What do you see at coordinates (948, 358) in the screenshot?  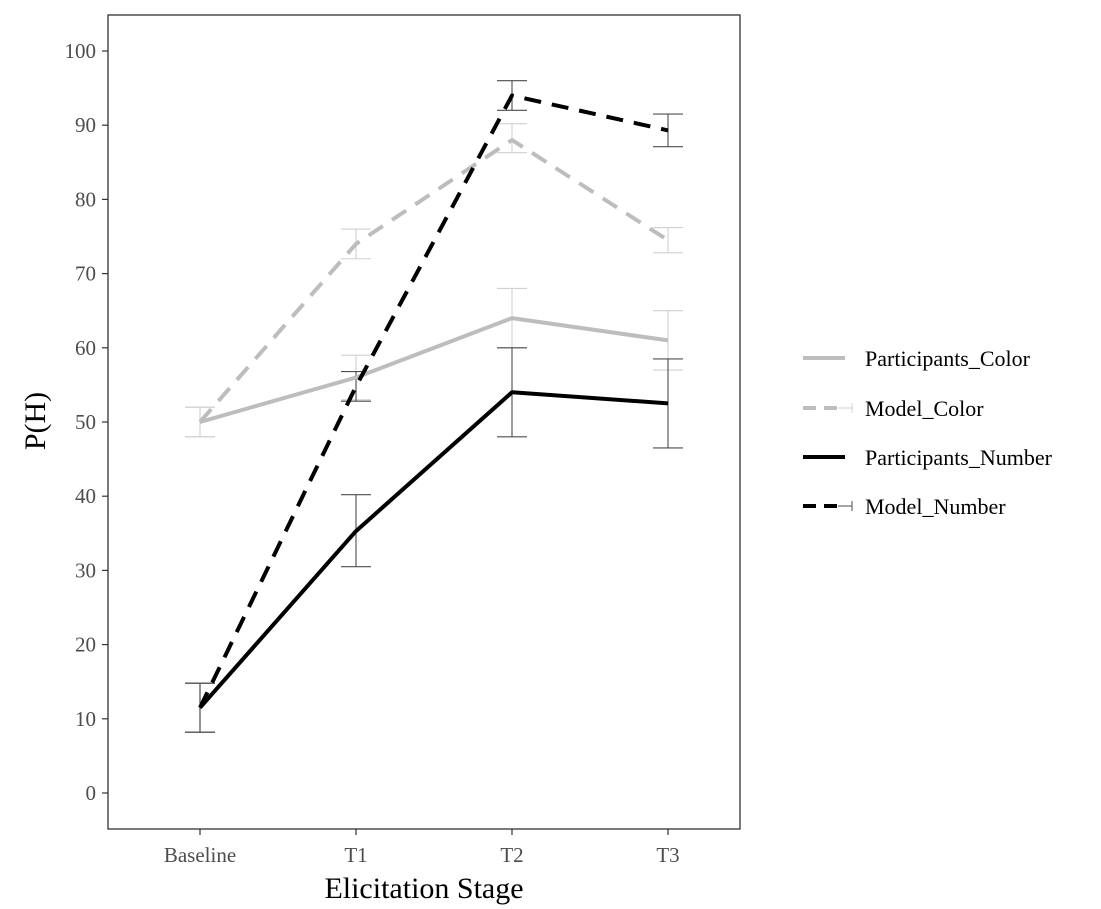 I see `legend-label: Participants_Color` at bounding box center [948, 358].